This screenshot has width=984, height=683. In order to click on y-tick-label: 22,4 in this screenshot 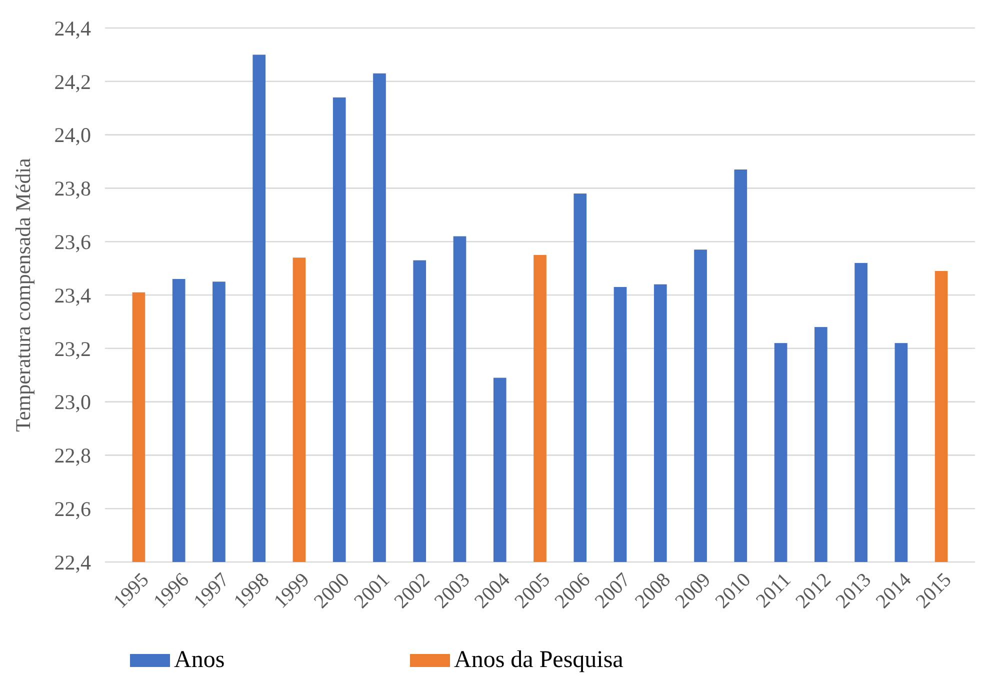, I will do `click(73, 562)`.